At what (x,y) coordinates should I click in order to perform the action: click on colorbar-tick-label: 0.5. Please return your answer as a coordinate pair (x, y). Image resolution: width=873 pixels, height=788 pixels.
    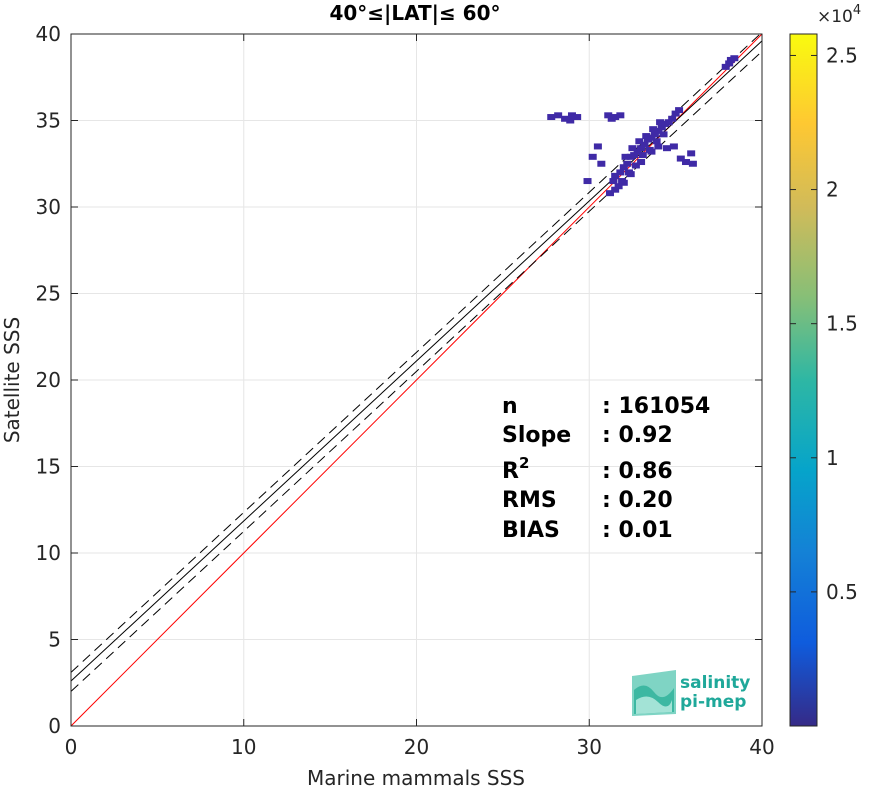
    Looking at the image, I should click on (842, 592).